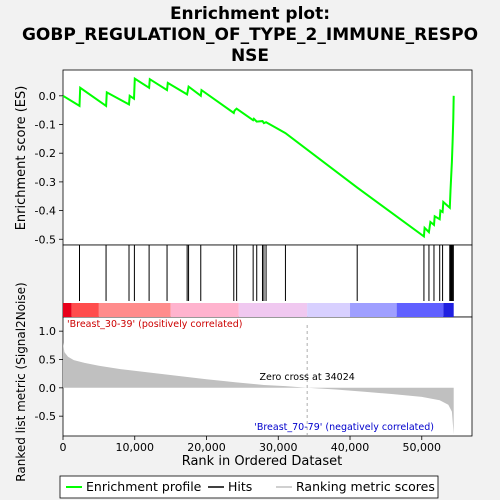 This screenshot has height=500, width=500. I want to click on metric-y-axis: 1.0 0.5 0.0 -0.5, so click(49, 374).